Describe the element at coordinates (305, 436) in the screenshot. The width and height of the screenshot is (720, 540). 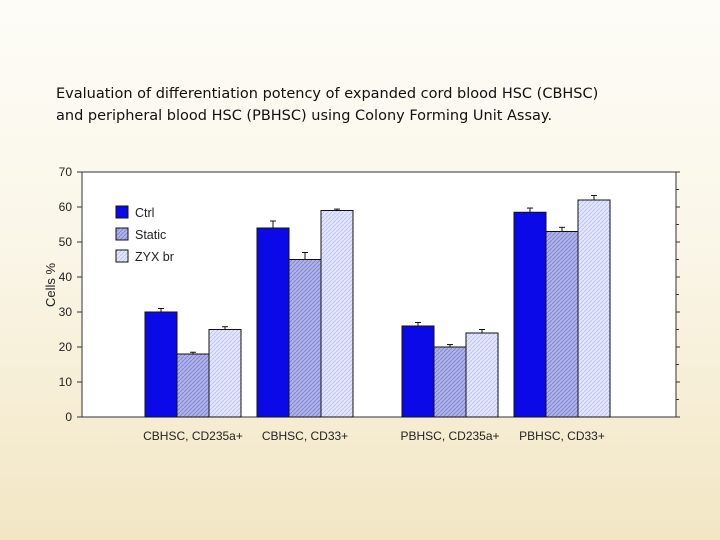
I see `x-category-label: CBHSC, CD33+` at that location.